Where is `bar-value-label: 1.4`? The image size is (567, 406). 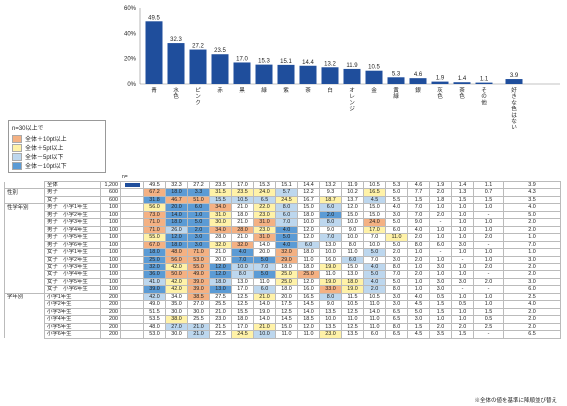
bar-value-label: 1.4 is located at coordinates (462, 79).